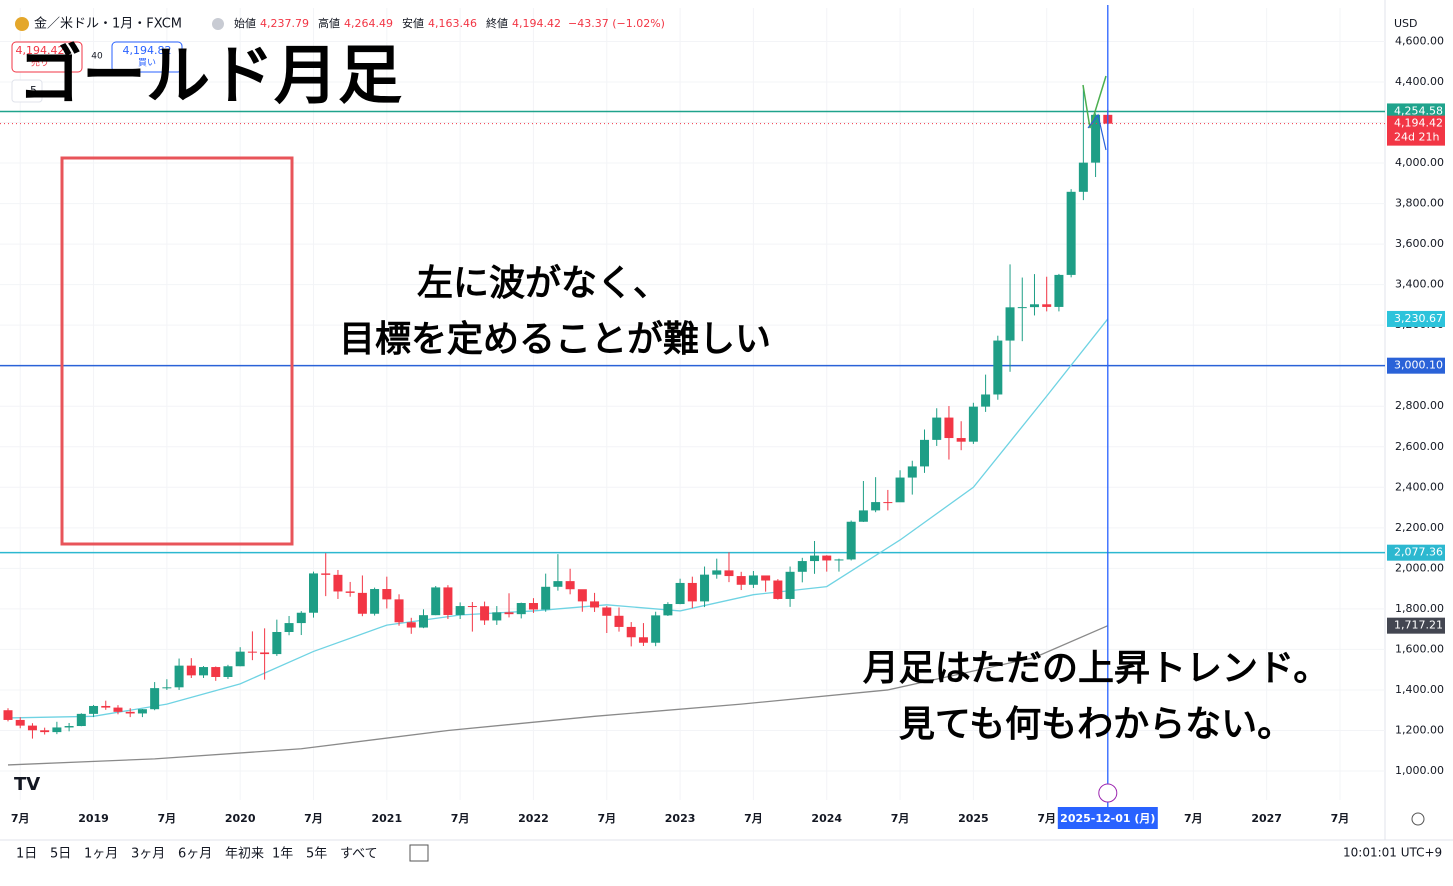 This screenshot has height=886, width=1453. Describe the element at coordinates (329, 23) in the screenshot. I see `ohlc-header: 高値` at that location.